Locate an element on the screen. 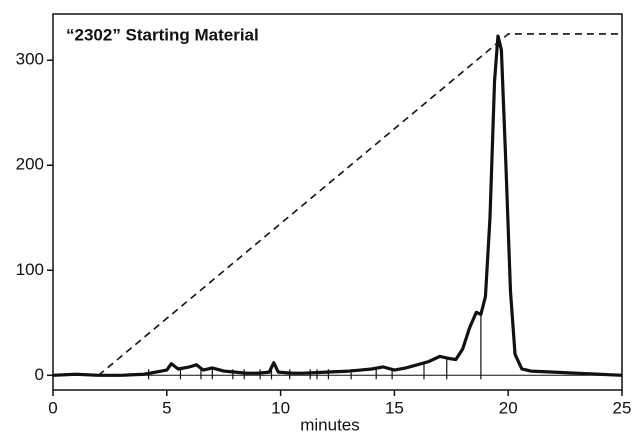  x-axis-label: minutes is located at coordinates (330, 424).